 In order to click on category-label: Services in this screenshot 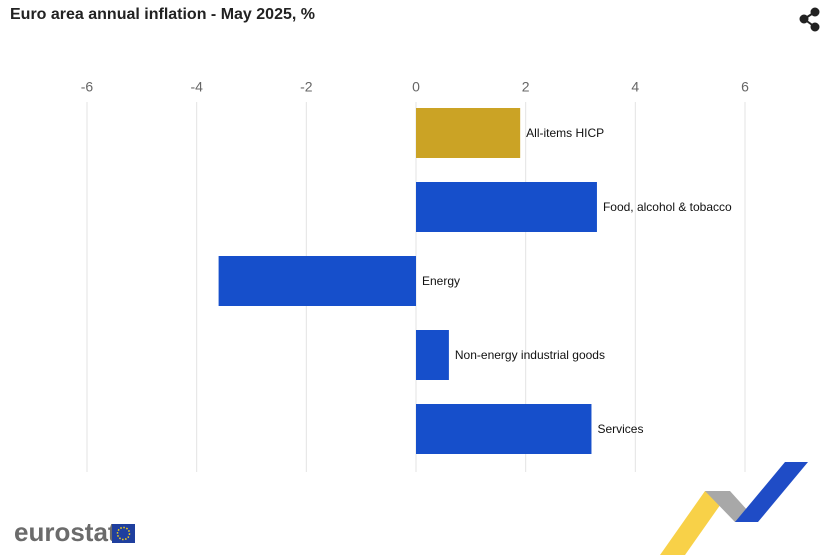, I will do `click(620, 429)`.